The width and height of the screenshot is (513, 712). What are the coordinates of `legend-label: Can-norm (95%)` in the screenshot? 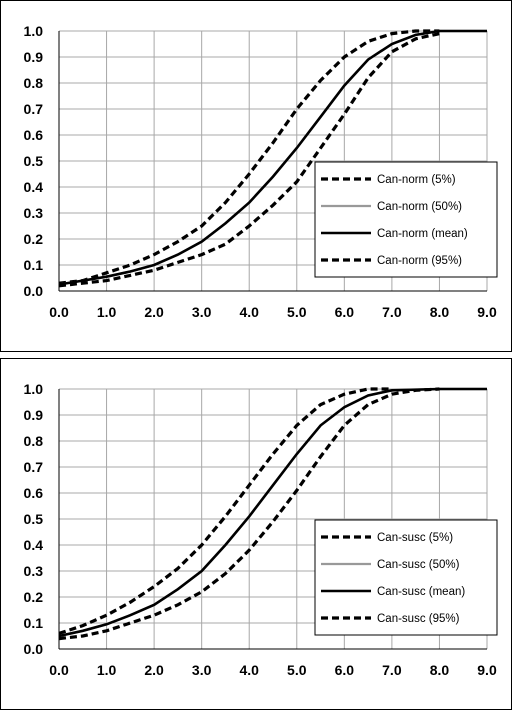 It's located at (419, 261).